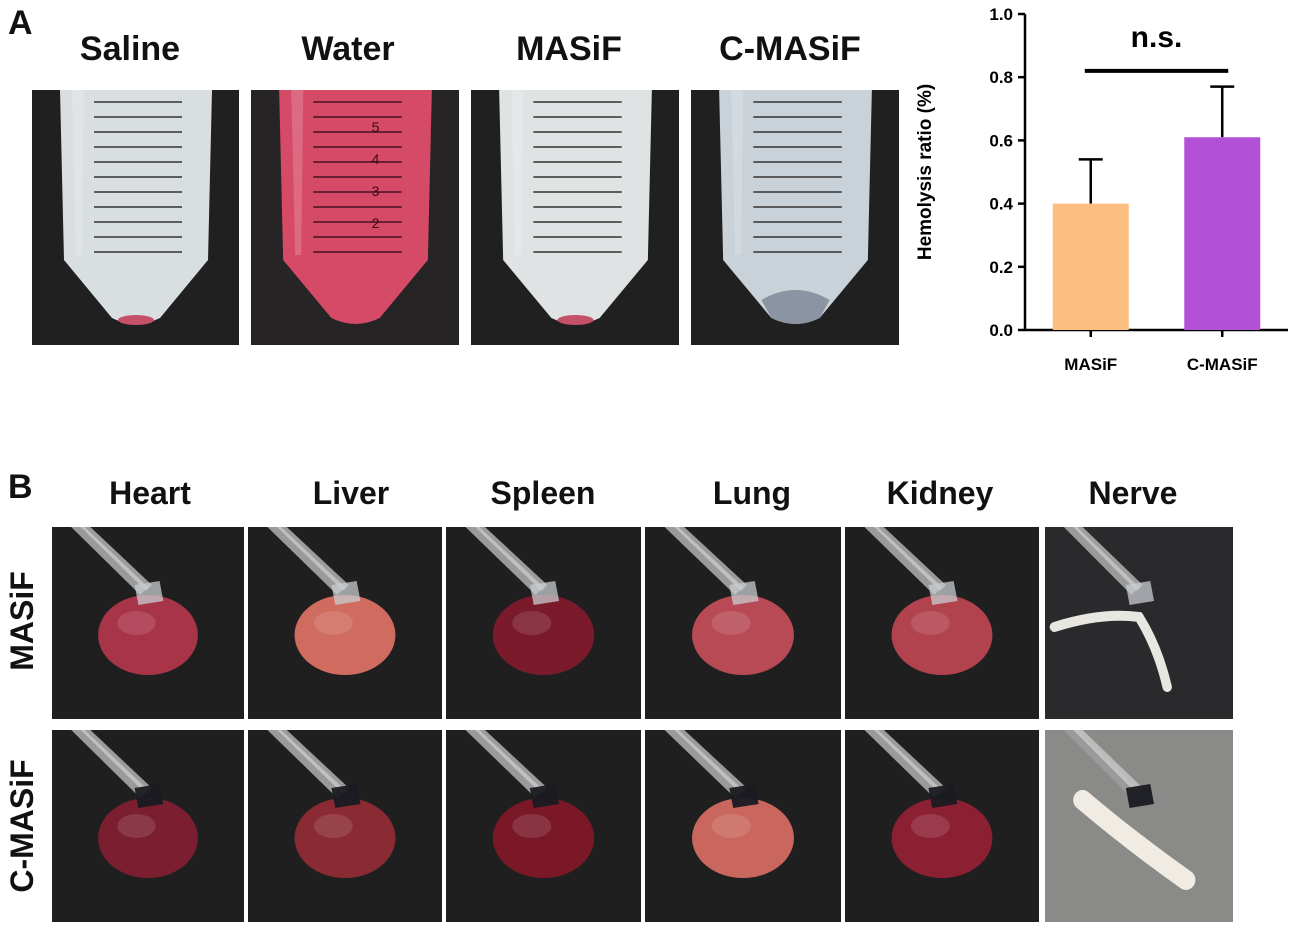 The height and width of the screenshot is (936, 1298). Describe the element at coordinates (20, 23) in the screenshot. I see `panel-a-letter: A` at that location.